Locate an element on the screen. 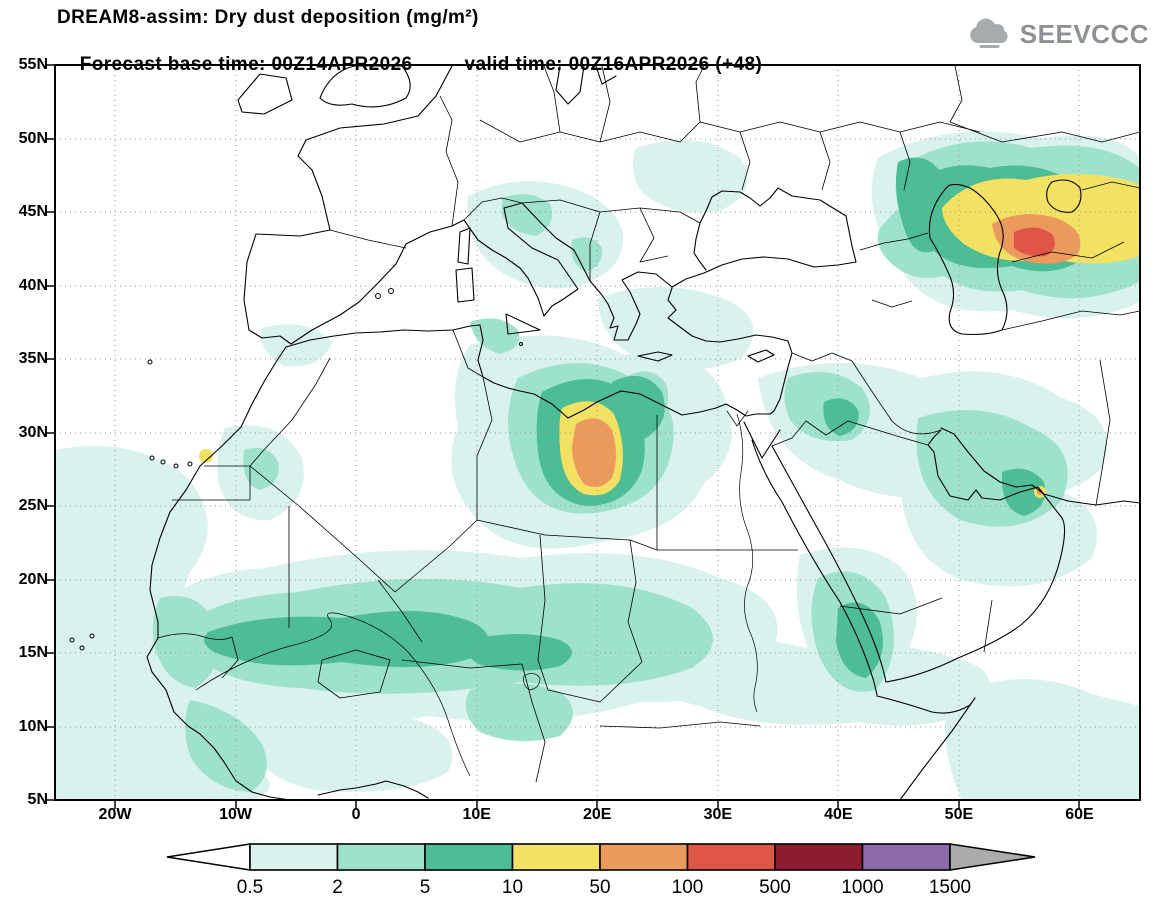 Image resolution: width=1165 pixels, height=907 pixels. colorbar-scale is located at coordinates (601, 857).